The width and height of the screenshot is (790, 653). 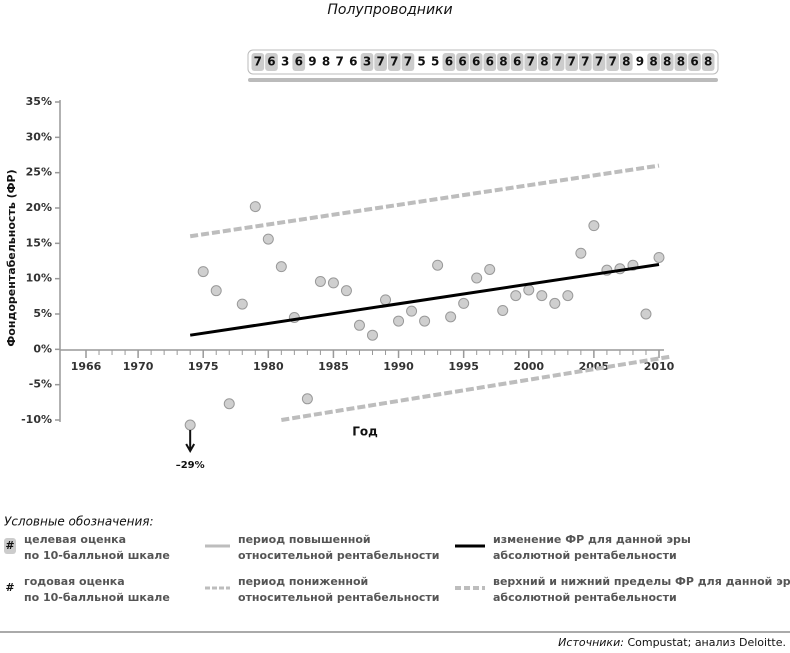 What do you see at coordinates (75, 539) in the screenshot?
I see `legend-text: целевая оценка` at bounding box center [75, 539].